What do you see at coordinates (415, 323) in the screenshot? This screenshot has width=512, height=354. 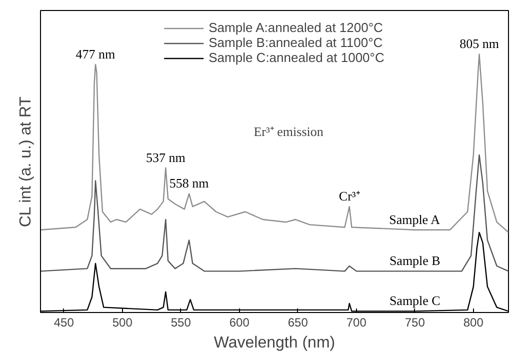 I see `x-tick-label: 750` at bounding box center [415, 323].